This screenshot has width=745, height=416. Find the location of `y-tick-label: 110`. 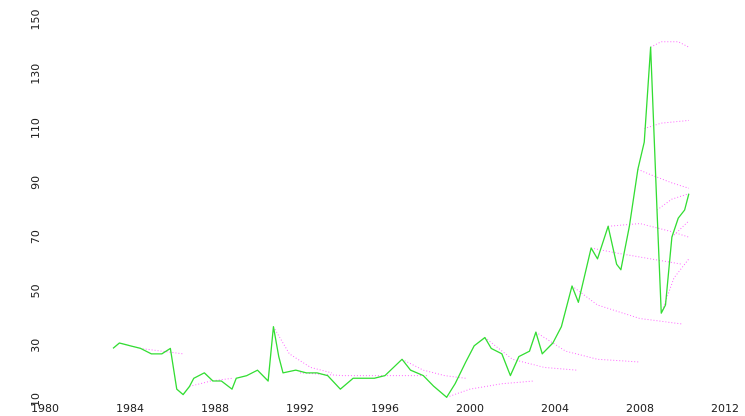

y-tick-label: 110 is located at coordinates (35, 128).